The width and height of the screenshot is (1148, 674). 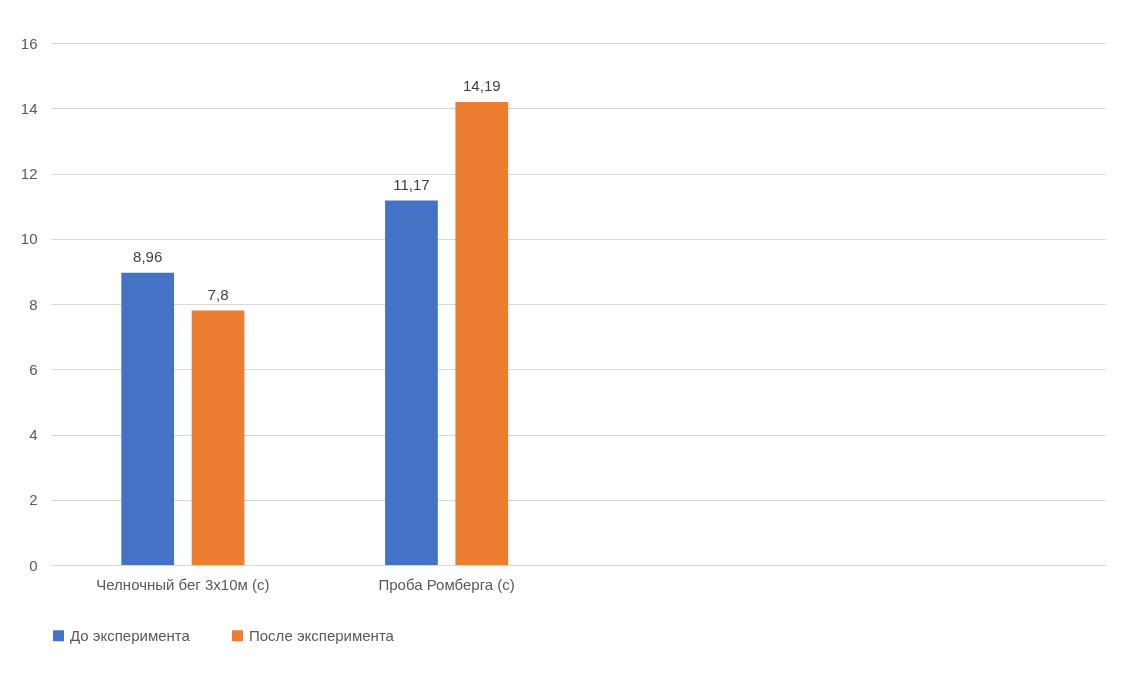 I want to click on data-label: 8,96, so click(x=148, y=256).